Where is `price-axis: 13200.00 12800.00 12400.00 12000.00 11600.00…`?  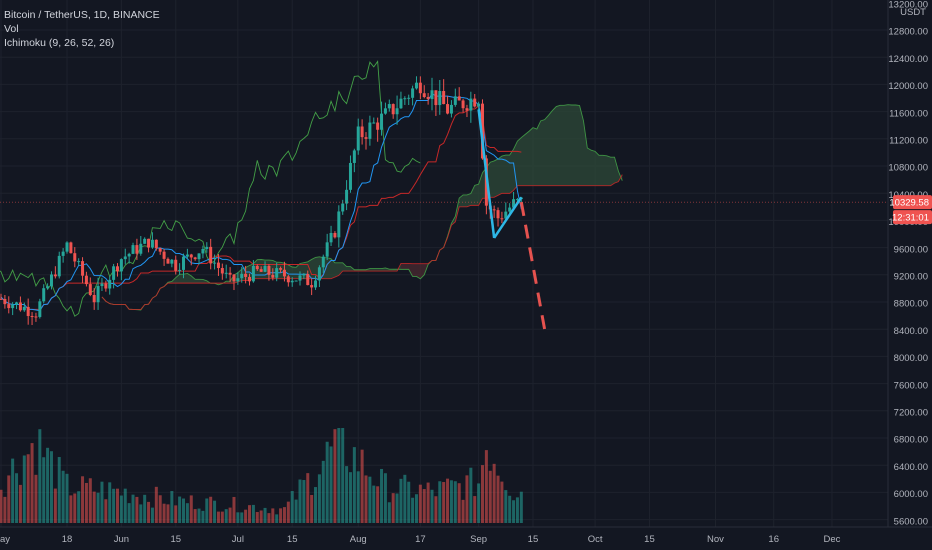 price-axis: 13200.00 12800.00 12400.00 12000.00 11600.00… is located at coordinates (909, 275).